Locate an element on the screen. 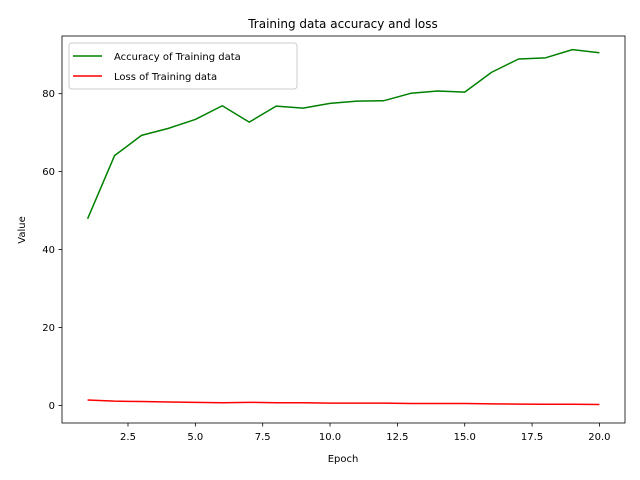 The width and height of the screenshot is (640, 480). y-tick-label: 40 is located at coordinates (48, 250).